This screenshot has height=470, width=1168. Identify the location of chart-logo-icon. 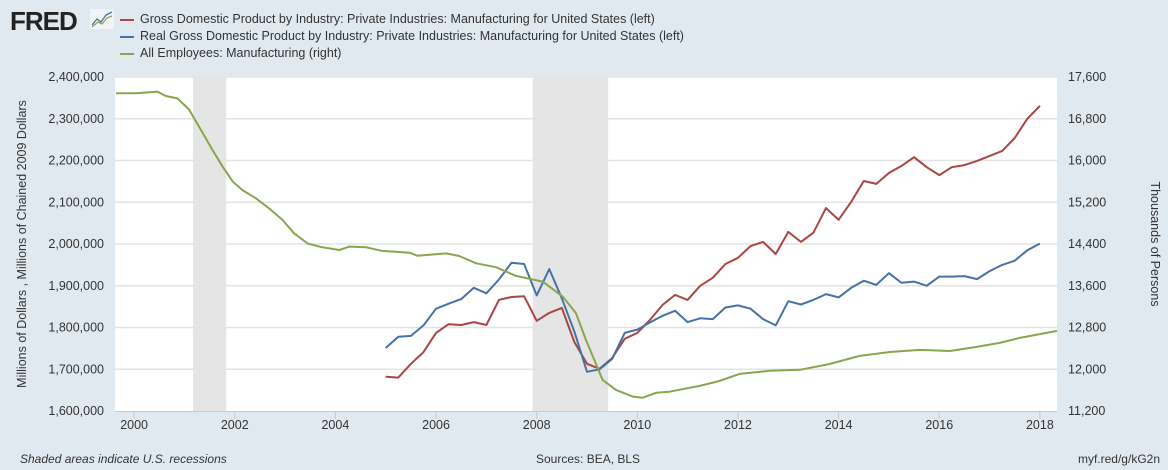
(102, 19).